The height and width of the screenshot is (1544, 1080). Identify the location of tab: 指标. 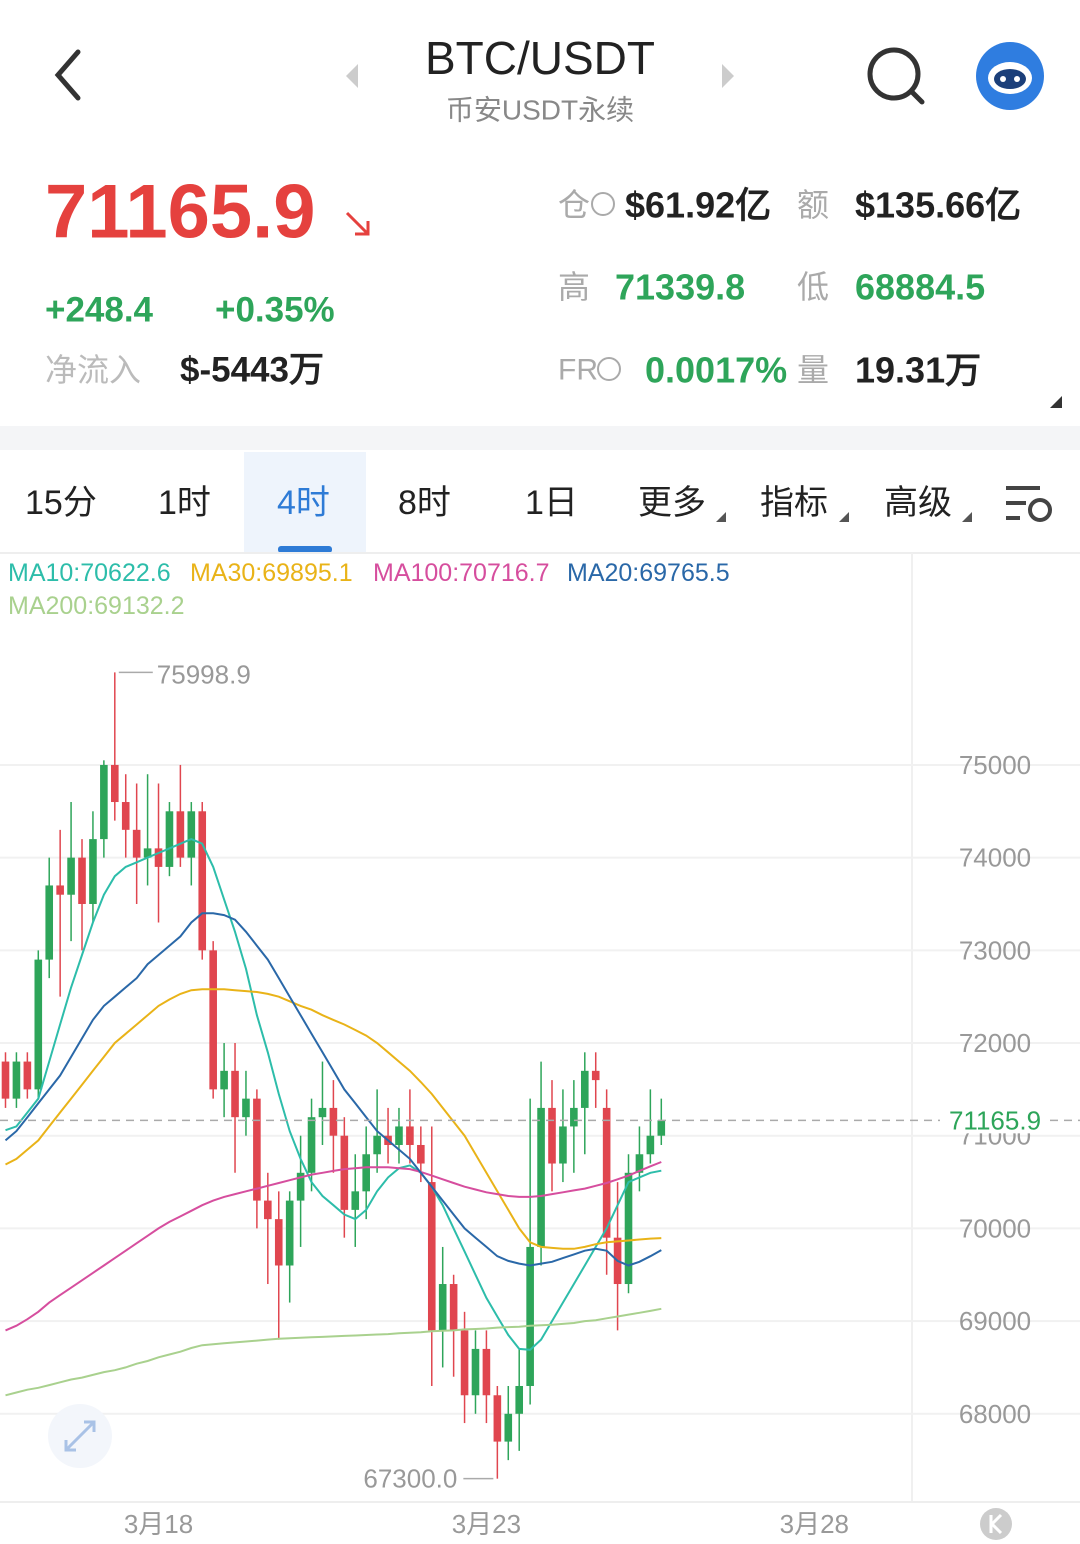
(794, 503).